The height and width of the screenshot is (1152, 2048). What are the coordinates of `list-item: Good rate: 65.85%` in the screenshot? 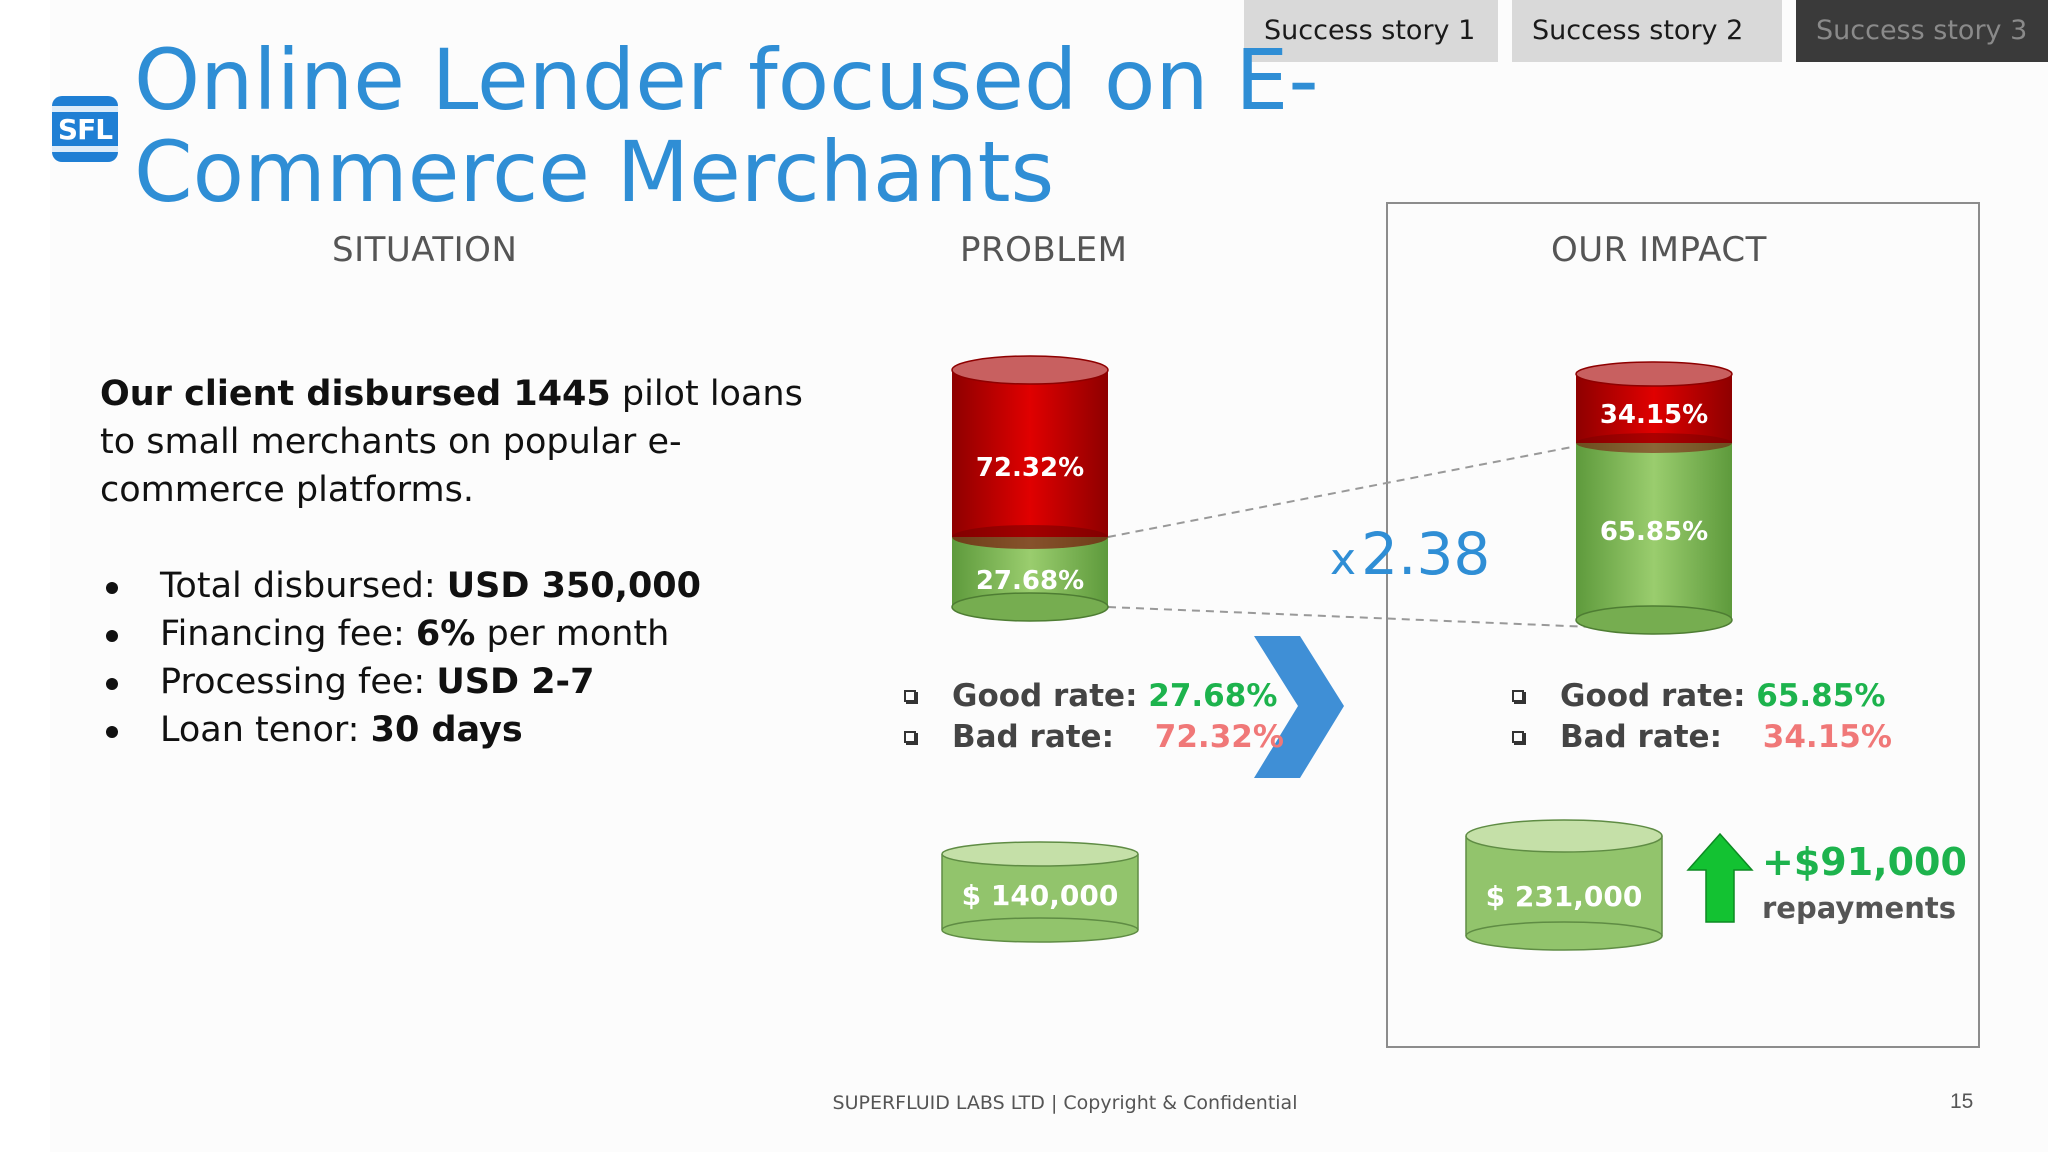 It's located at (1700, 696).